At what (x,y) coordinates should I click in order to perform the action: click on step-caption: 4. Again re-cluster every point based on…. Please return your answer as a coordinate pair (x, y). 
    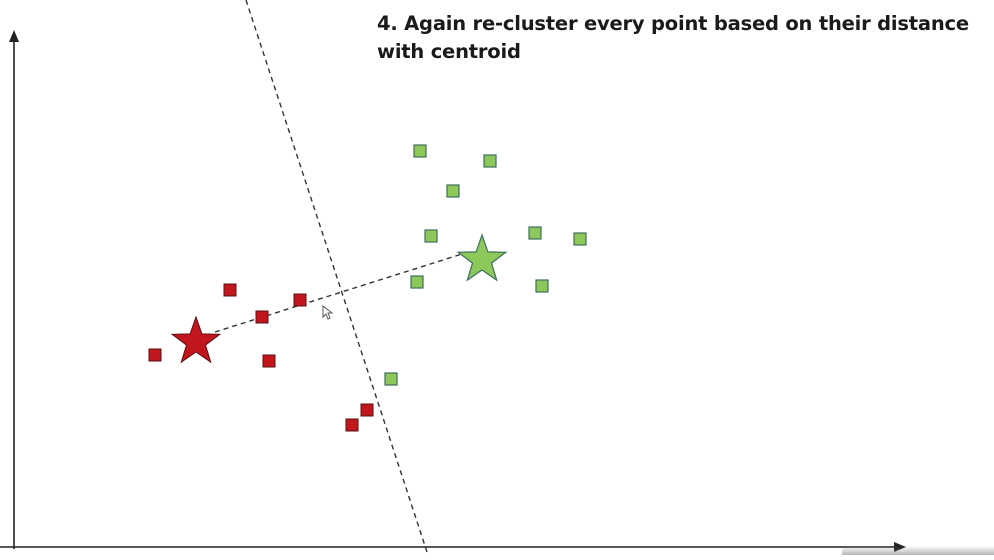
    Looking at the image, I should click on (673, 37).